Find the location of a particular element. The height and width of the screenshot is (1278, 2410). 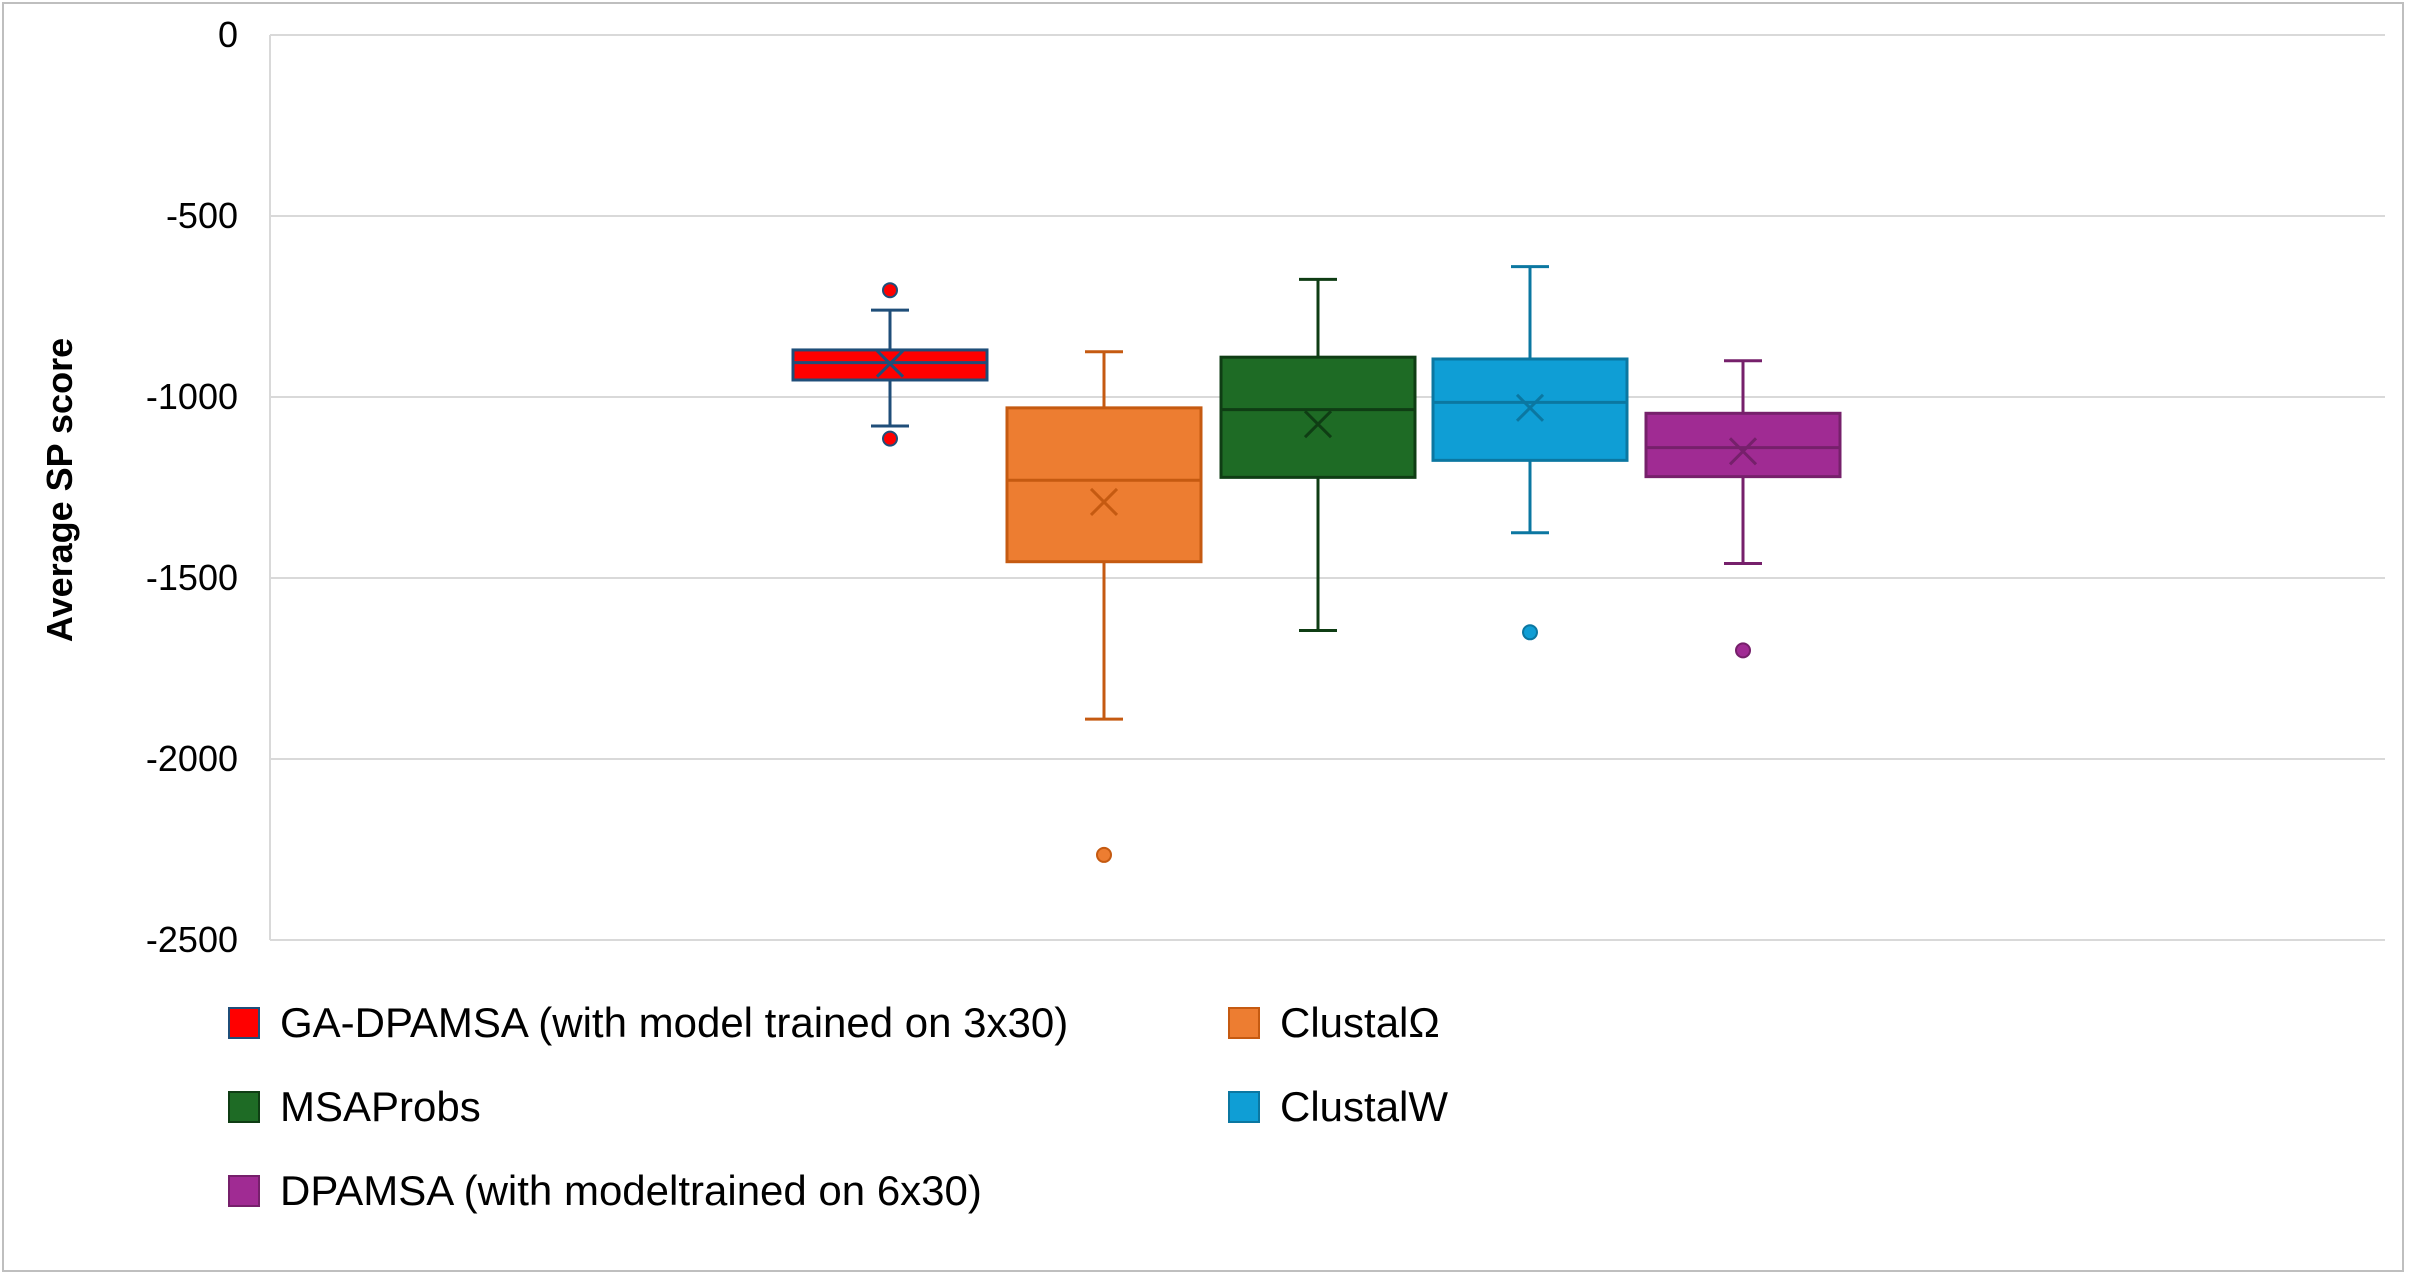

legend-label: ClustalΩ is located at coordinates (1360, 1022).